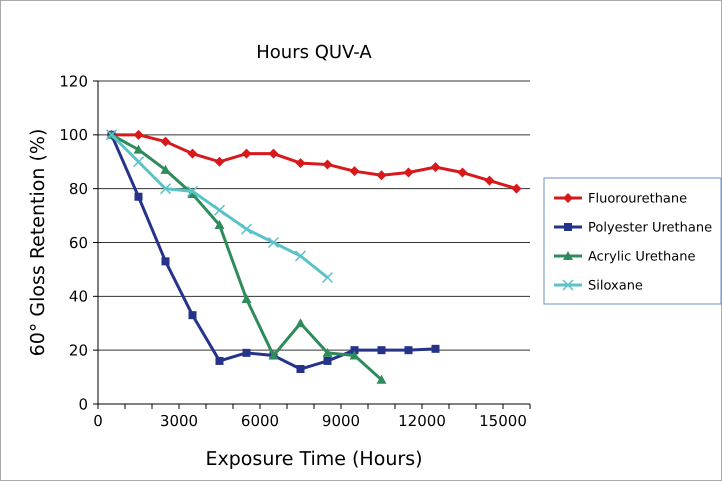 The height and width of the screenshot is (481, 722). What do you see at coordinates (314, 459) in the screenshot?
I see `x-axis-title: Exposure Time (Hours)` at bounding box center [314, 459].